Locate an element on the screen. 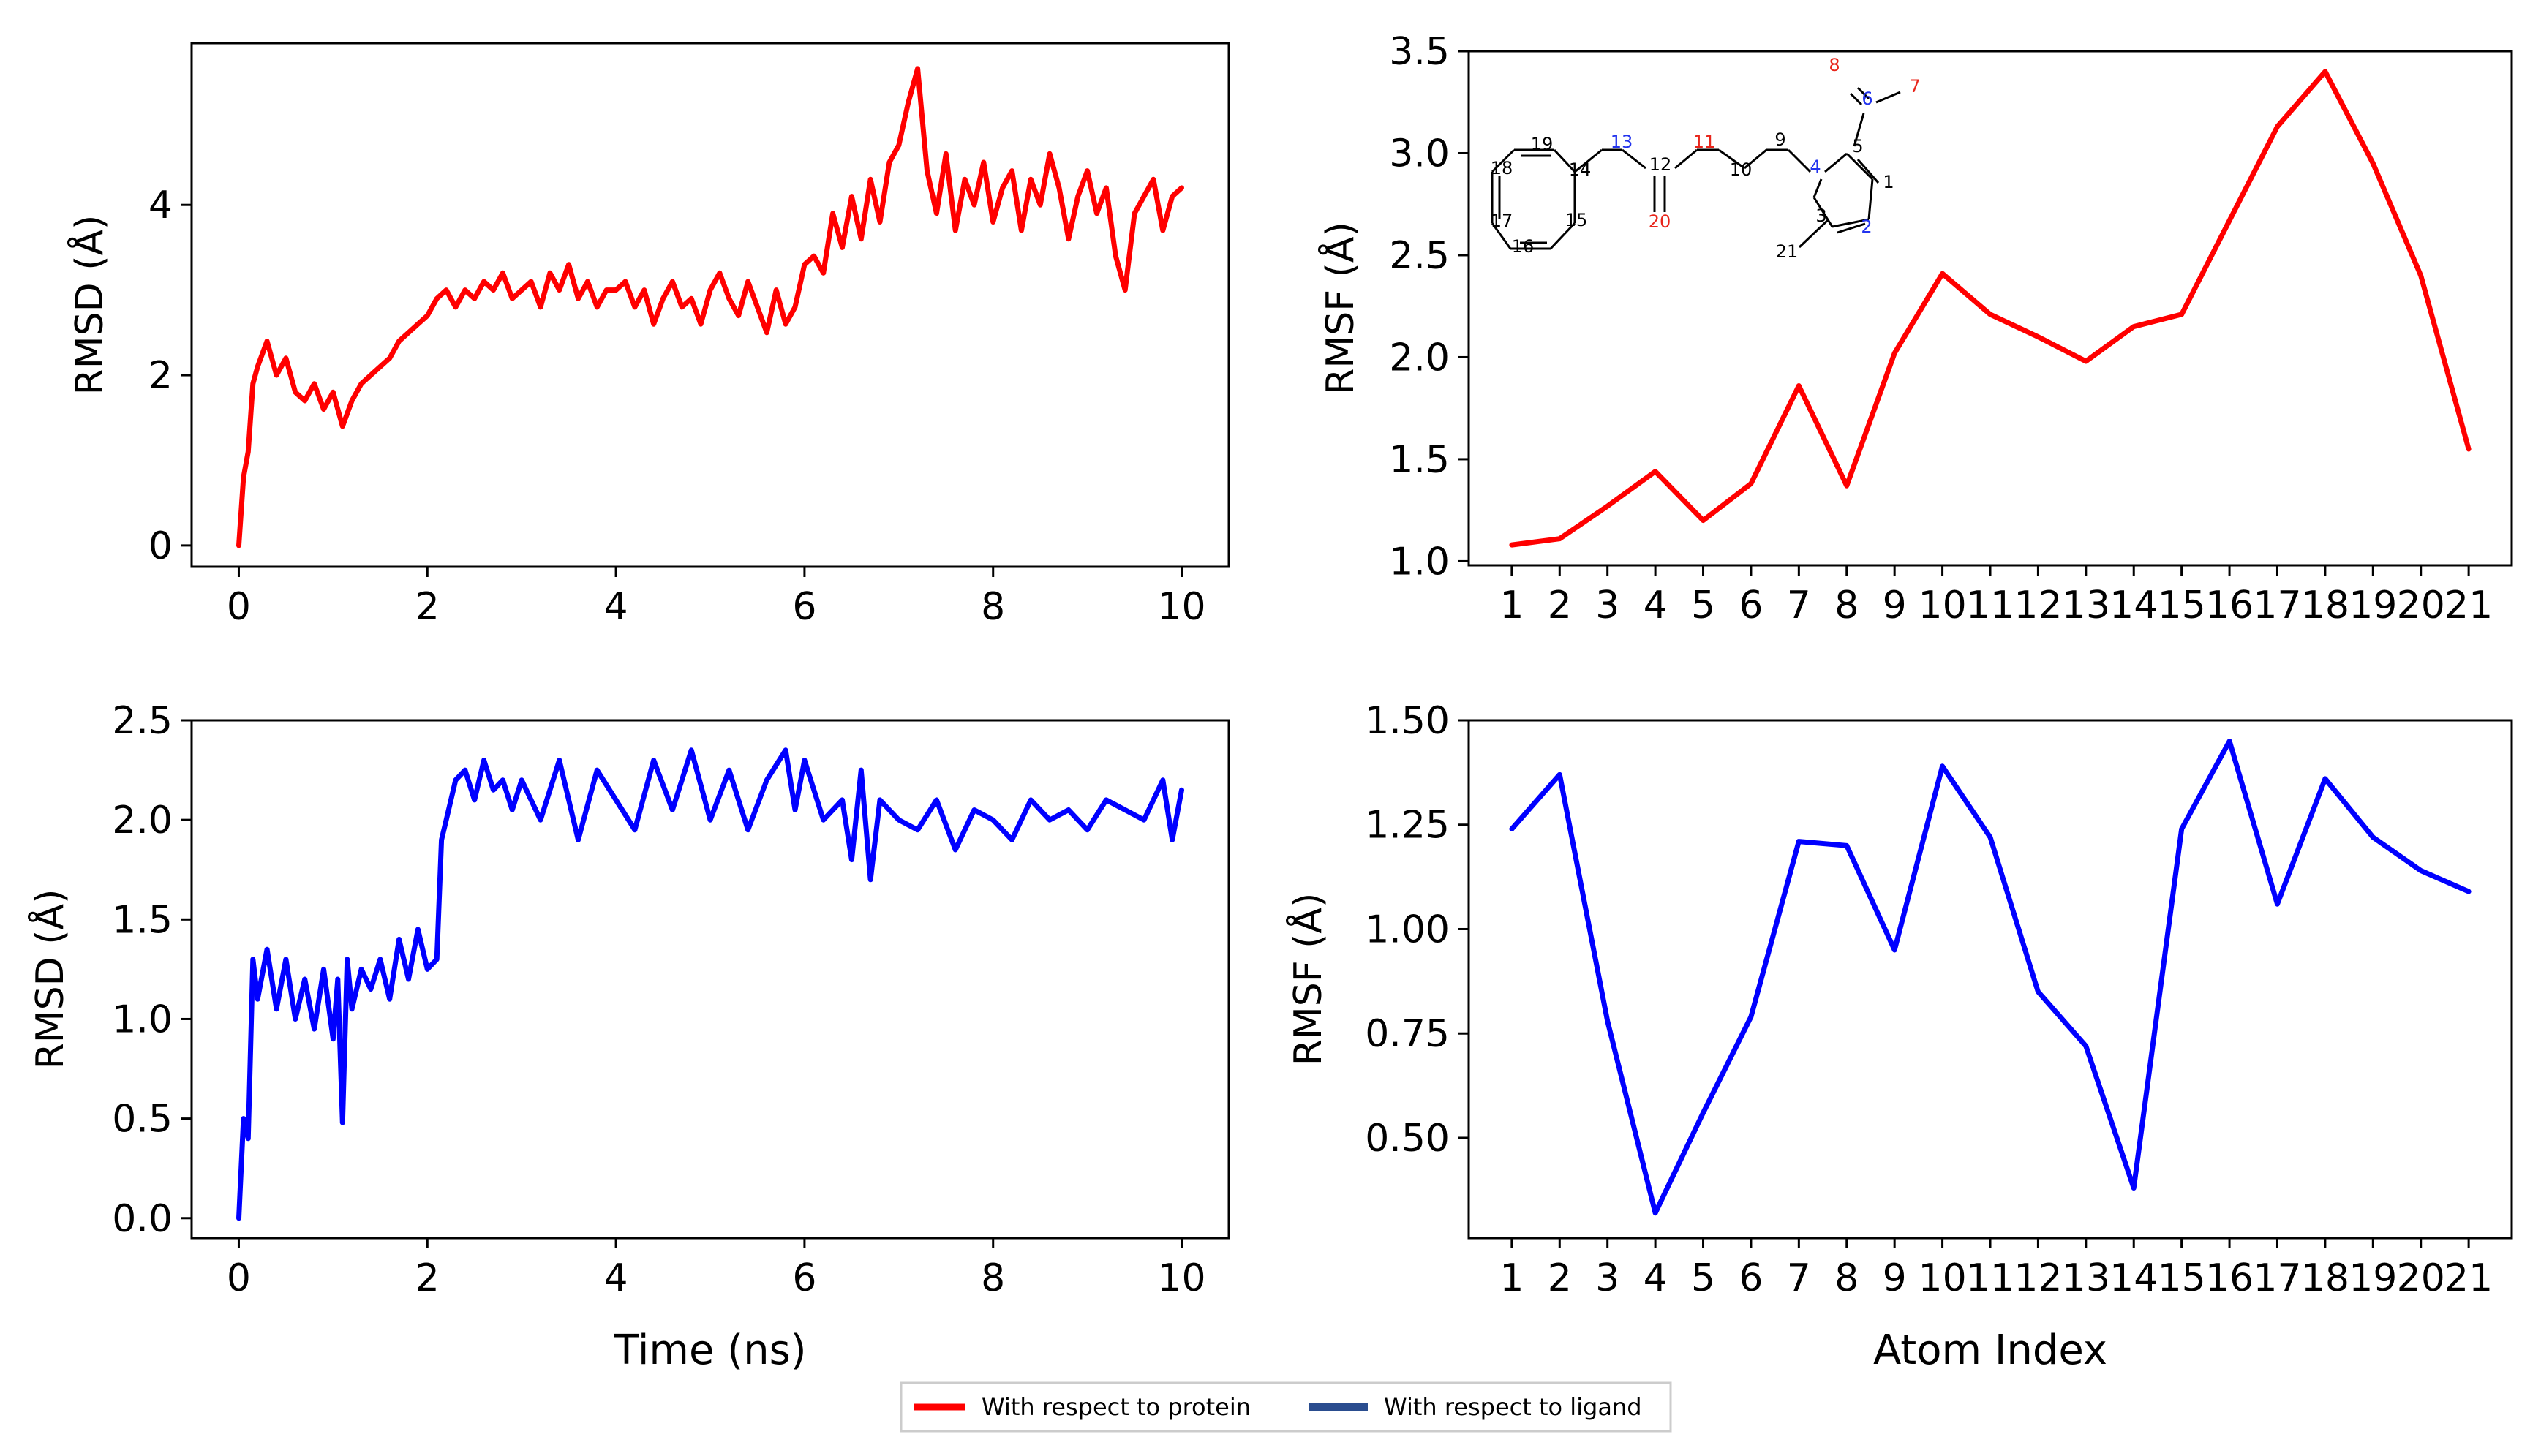  y-tick-label: 3.0 is located at coordinates (1419, 154).